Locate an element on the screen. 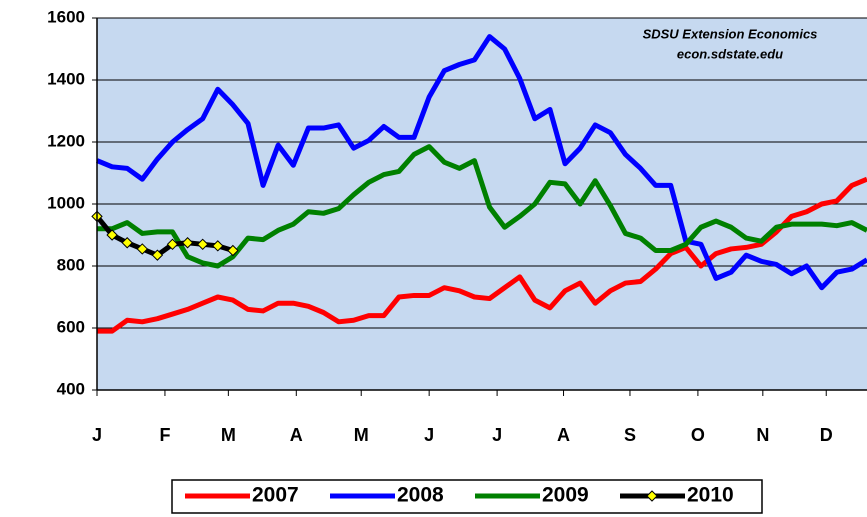  y-tick-label: 400 is located at coordinates (71, 388).